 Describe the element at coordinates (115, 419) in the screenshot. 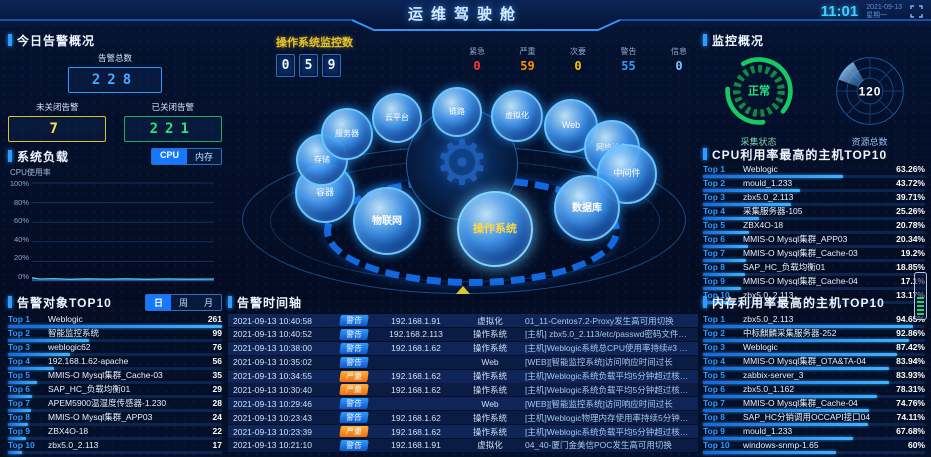

I see `top10-row: Top 8 MMIS-O Mysql集群_APP03 24` at that location.